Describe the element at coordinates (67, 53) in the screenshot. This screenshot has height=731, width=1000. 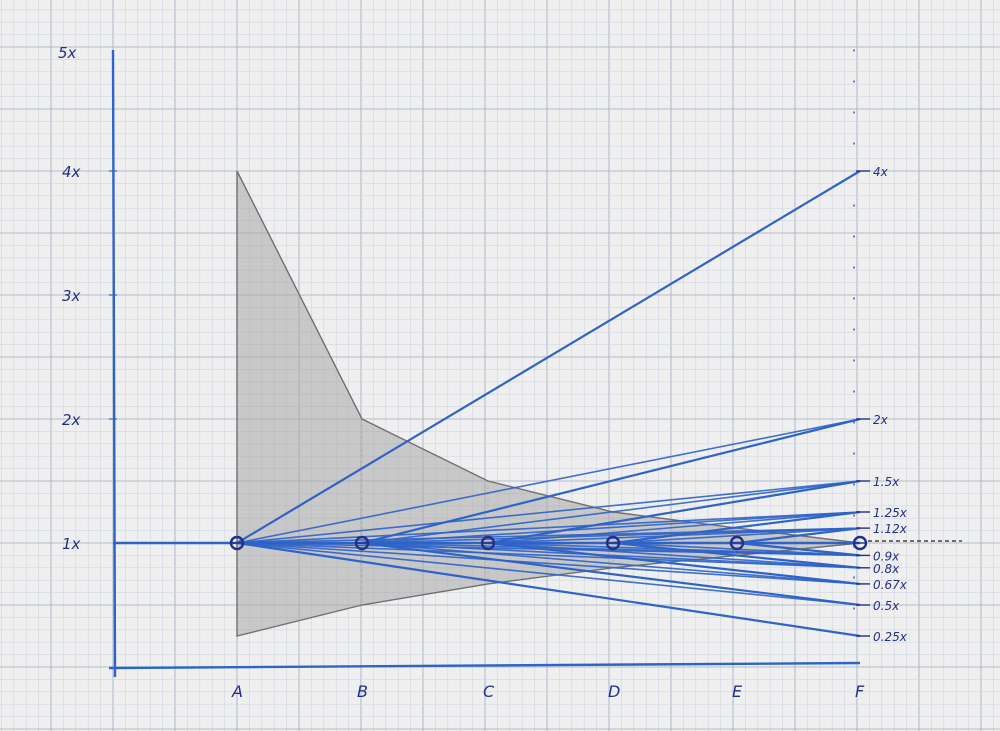
I see `y-tick-label: 5x` at that location.